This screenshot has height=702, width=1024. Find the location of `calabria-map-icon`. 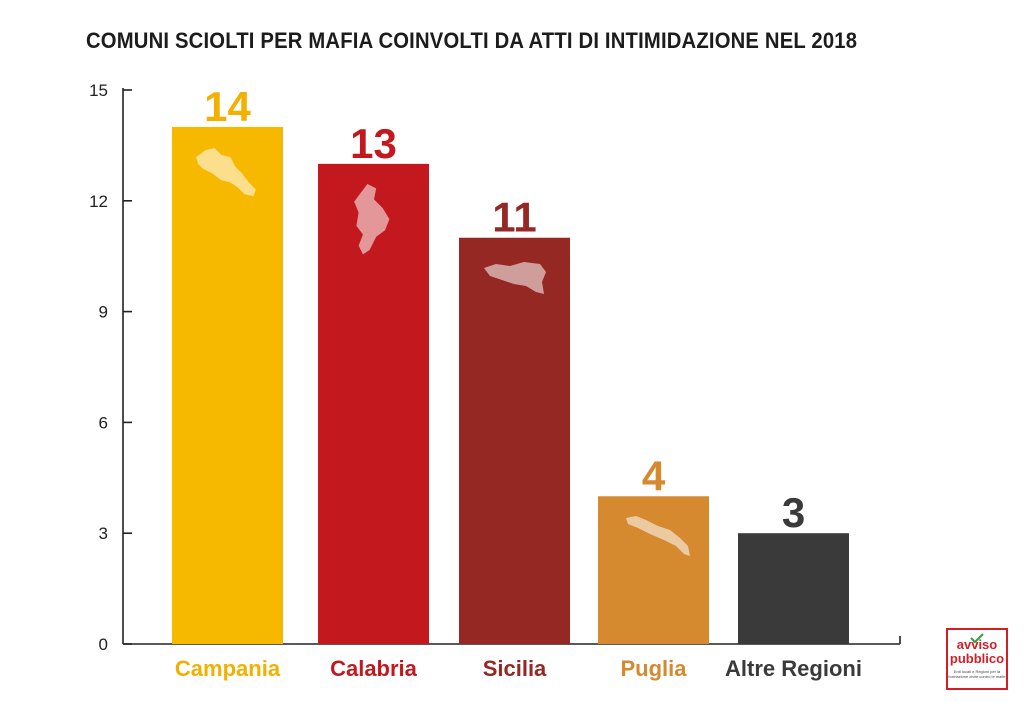

calabria-map-icon is located at coordinates (372, 219).